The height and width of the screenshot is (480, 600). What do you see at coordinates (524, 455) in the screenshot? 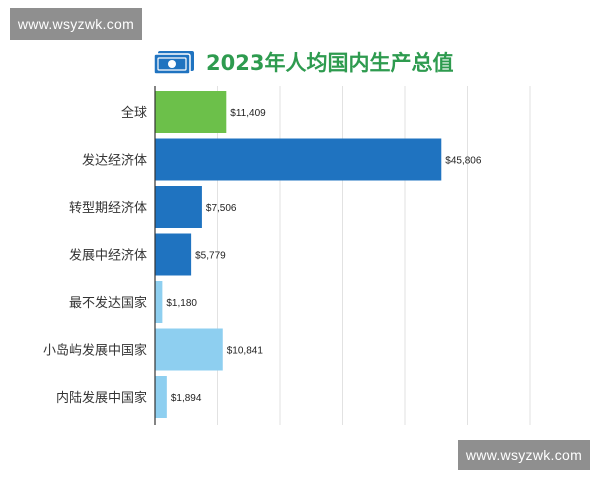
I see `watermark-bottom: www.wsyzwk.com` at bounding box center [524, 455].